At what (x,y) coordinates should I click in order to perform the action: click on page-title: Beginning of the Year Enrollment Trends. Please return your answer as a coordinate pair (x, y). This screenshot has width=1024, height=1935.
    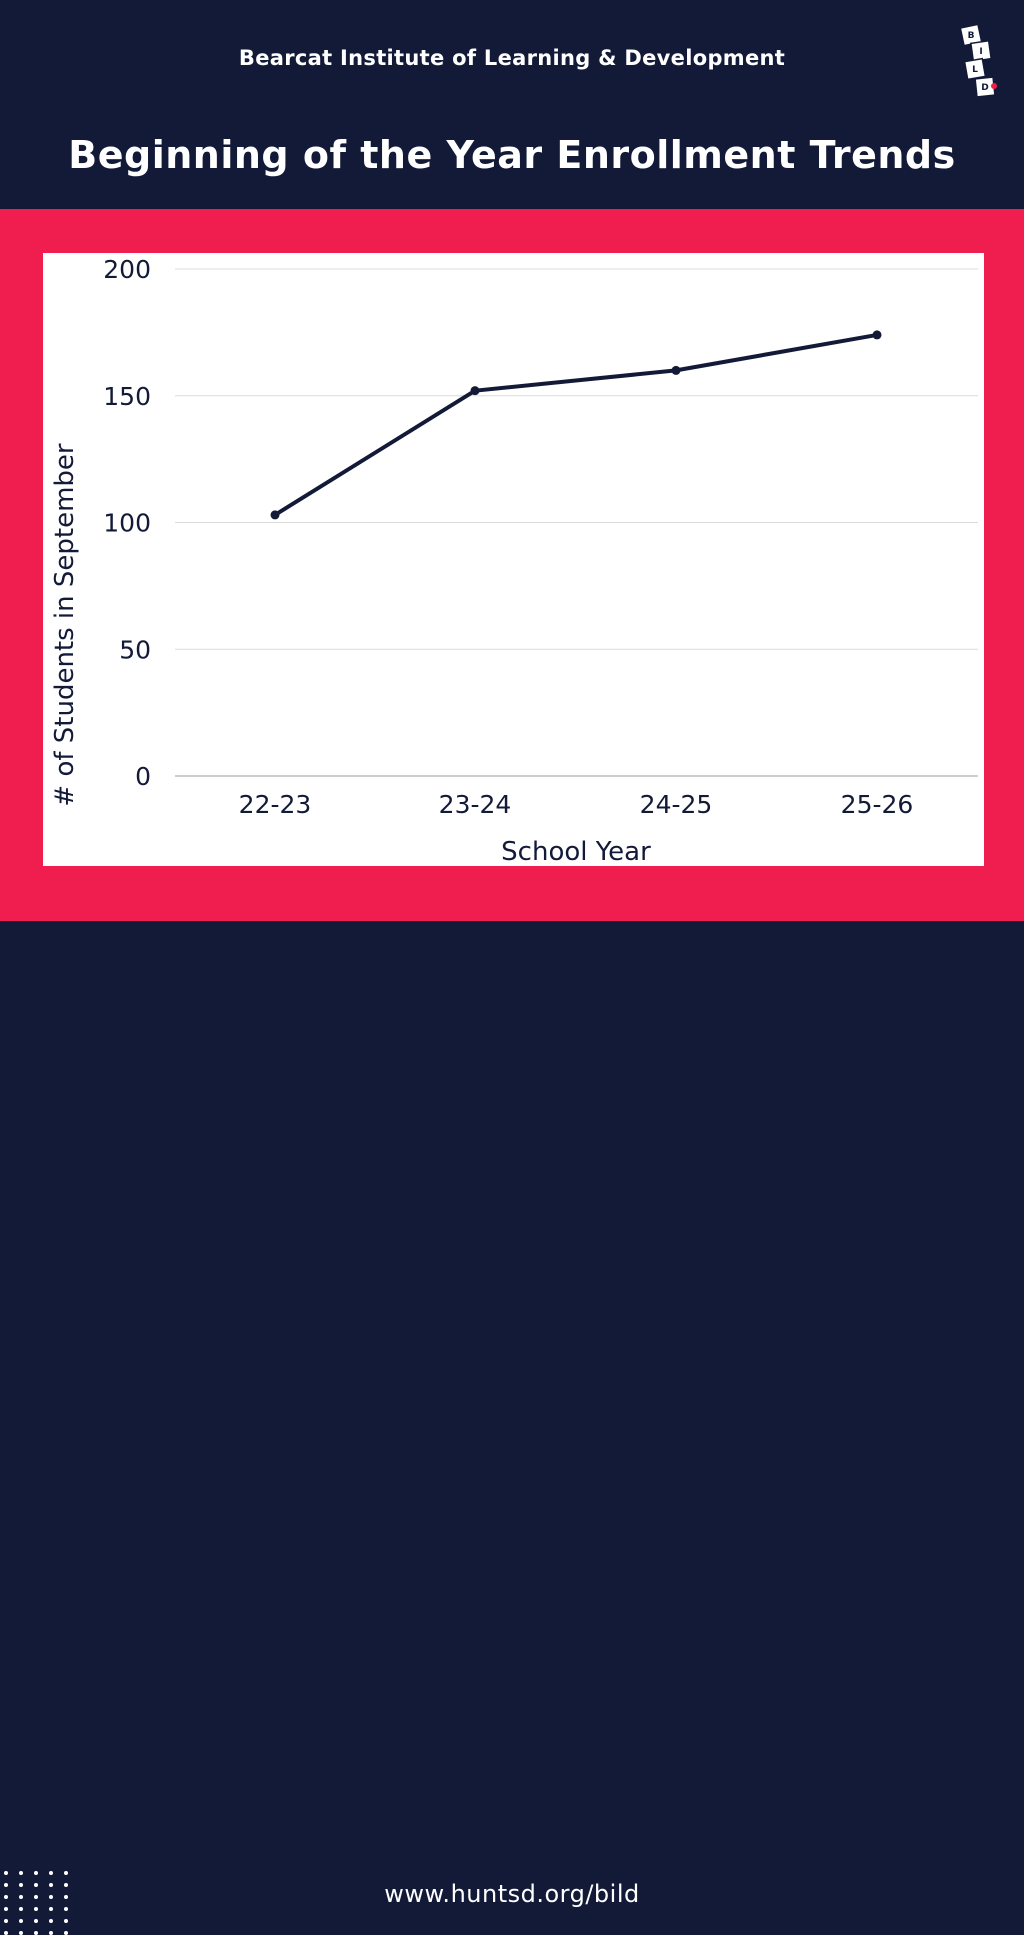
    Looking at the image, I should click on (512, 155).